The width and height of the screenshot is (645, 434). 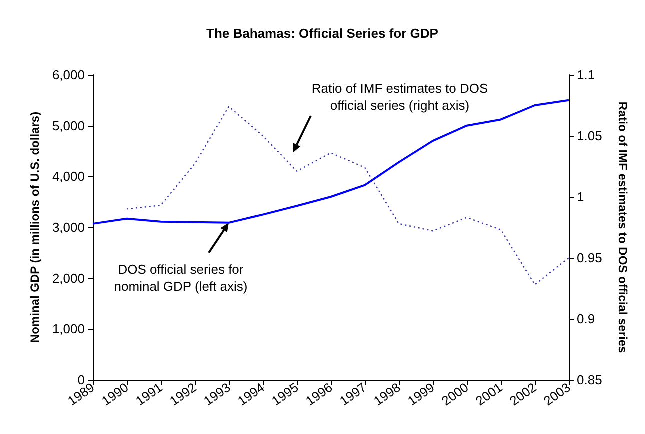 I want to click on y-tick-label: 4,000, so click(x=68, y=176).